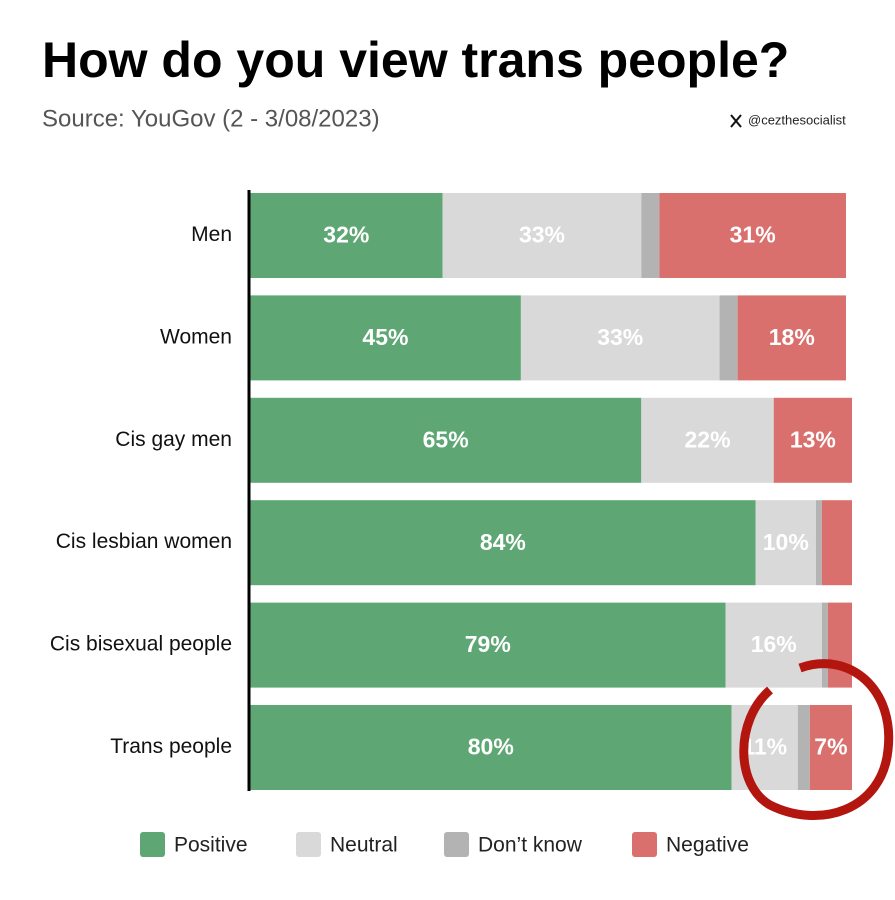 This screenshot has width=895, height=900. I want to click on value-label: 32%, so click(346, 235).